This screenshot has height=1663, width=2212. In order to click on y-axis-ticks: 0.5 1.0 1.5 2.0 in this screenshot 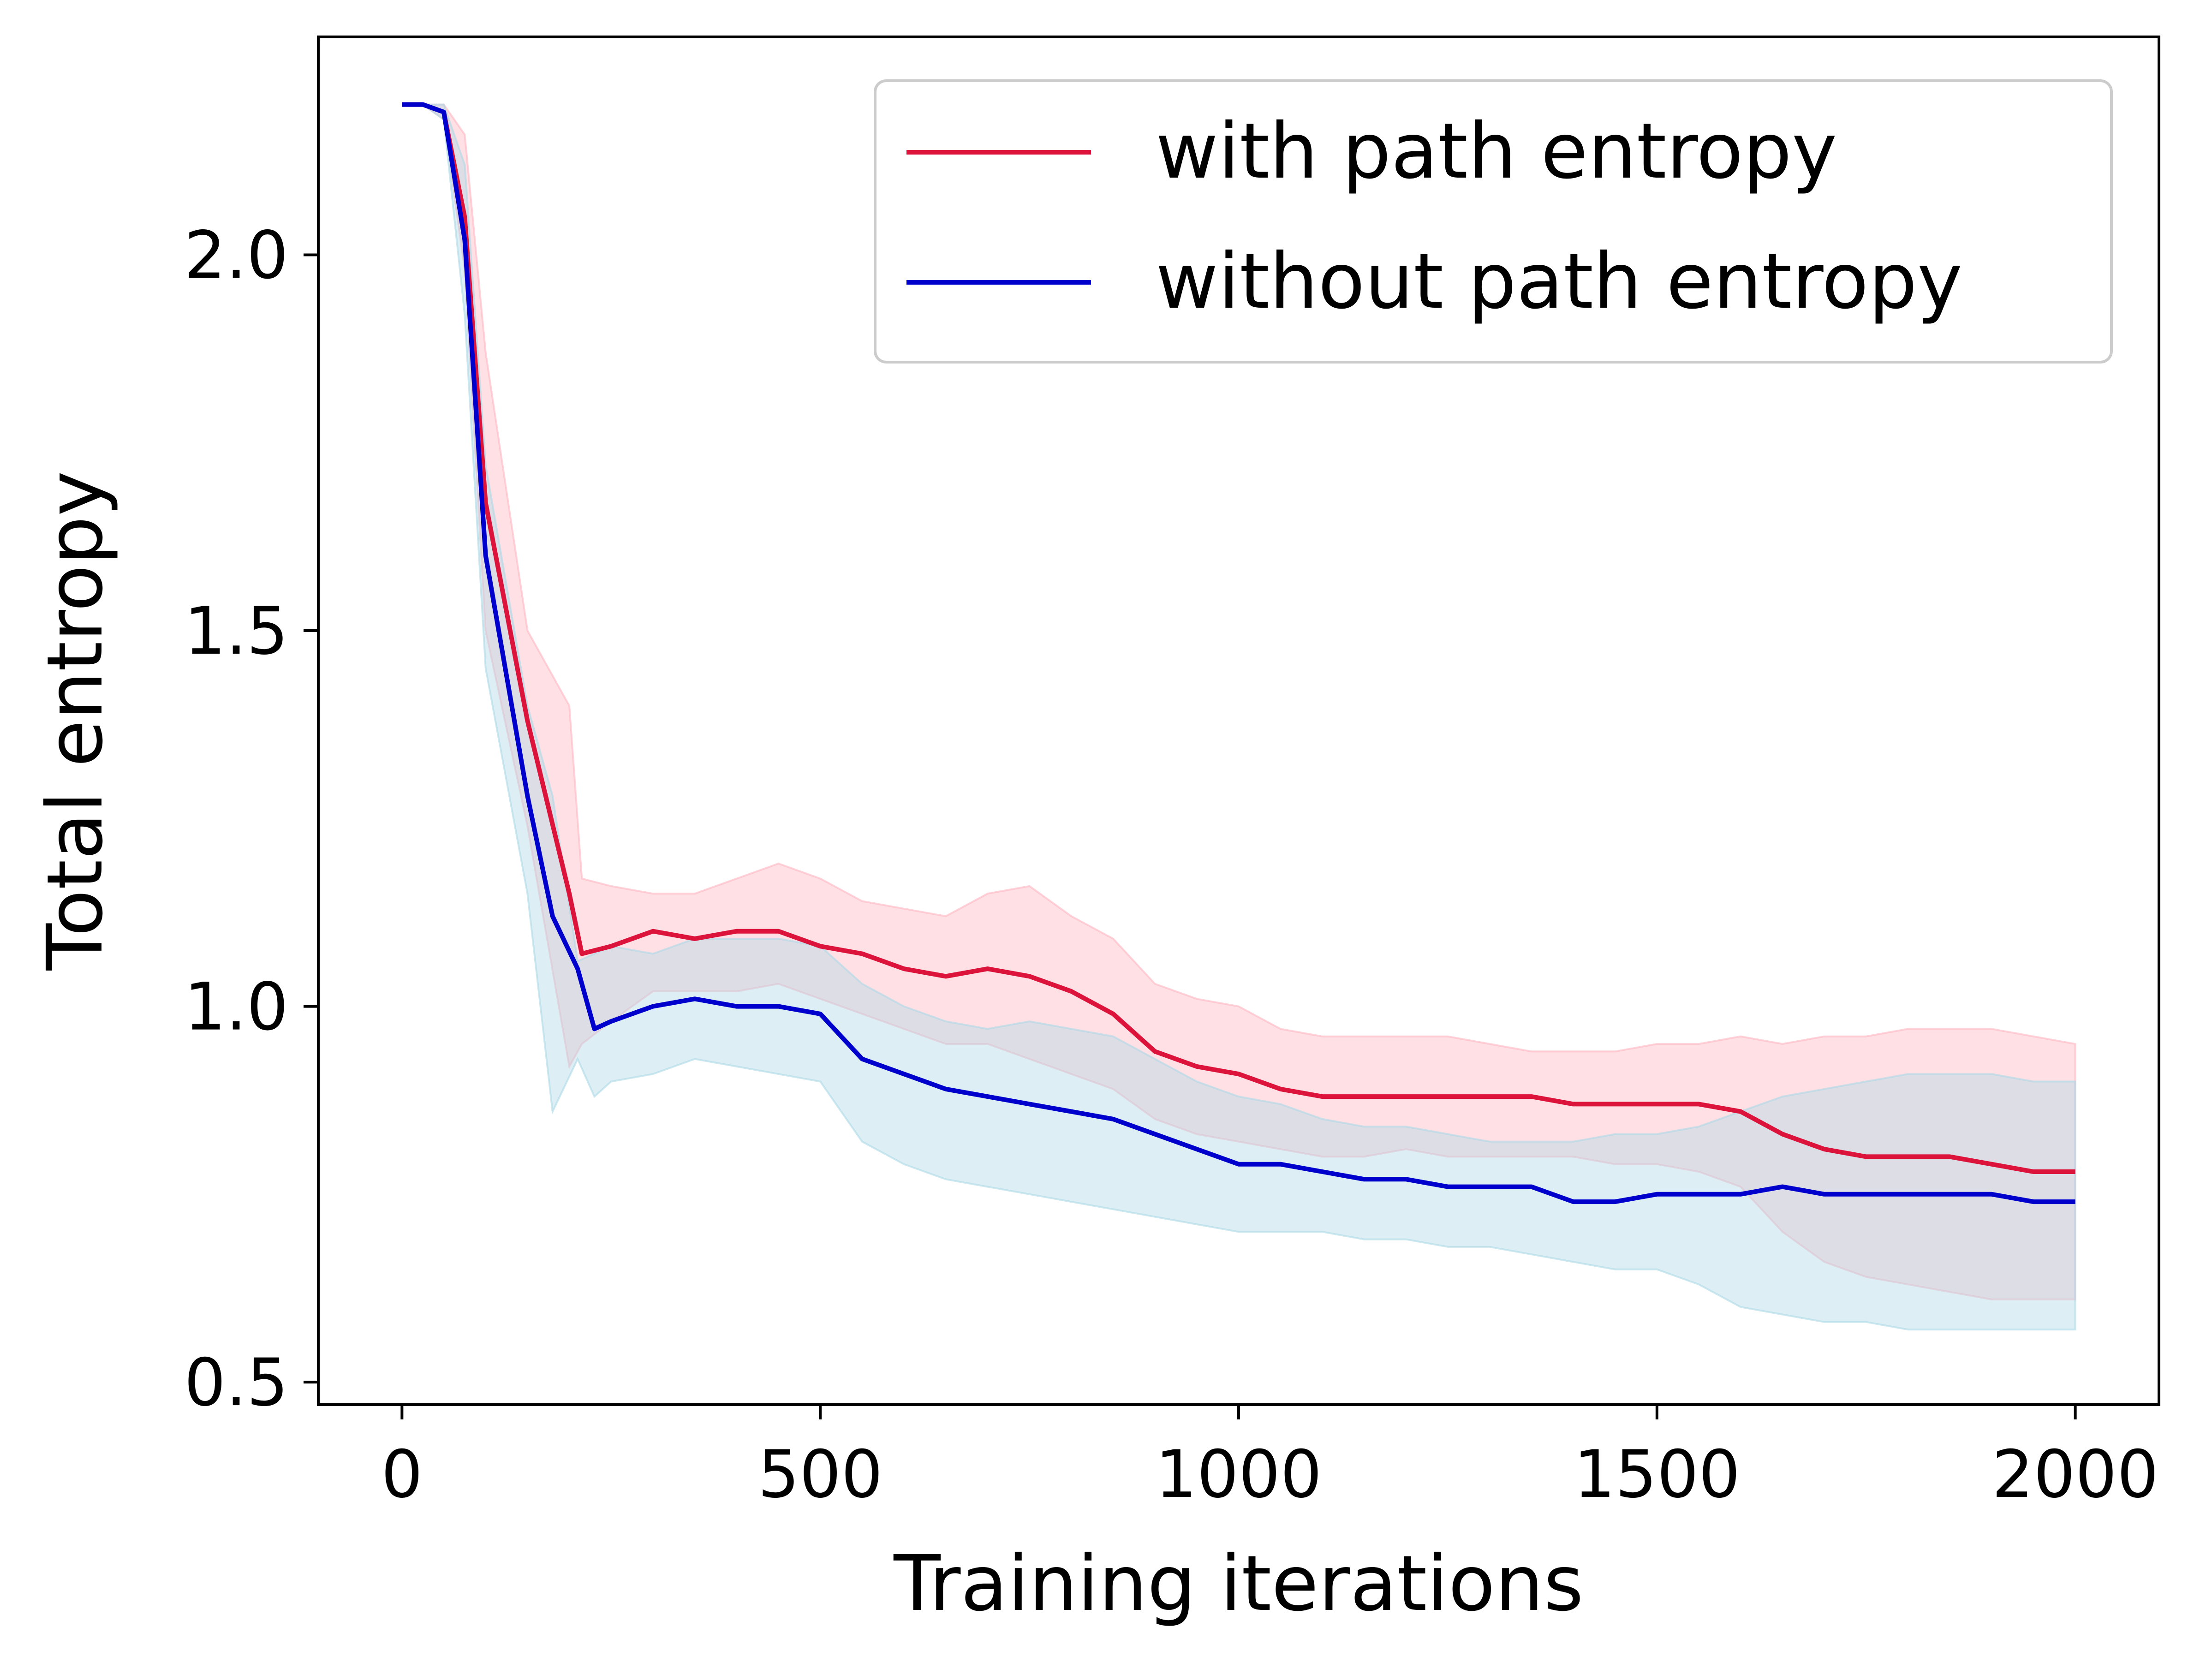, I will do `click(251, 819)`.